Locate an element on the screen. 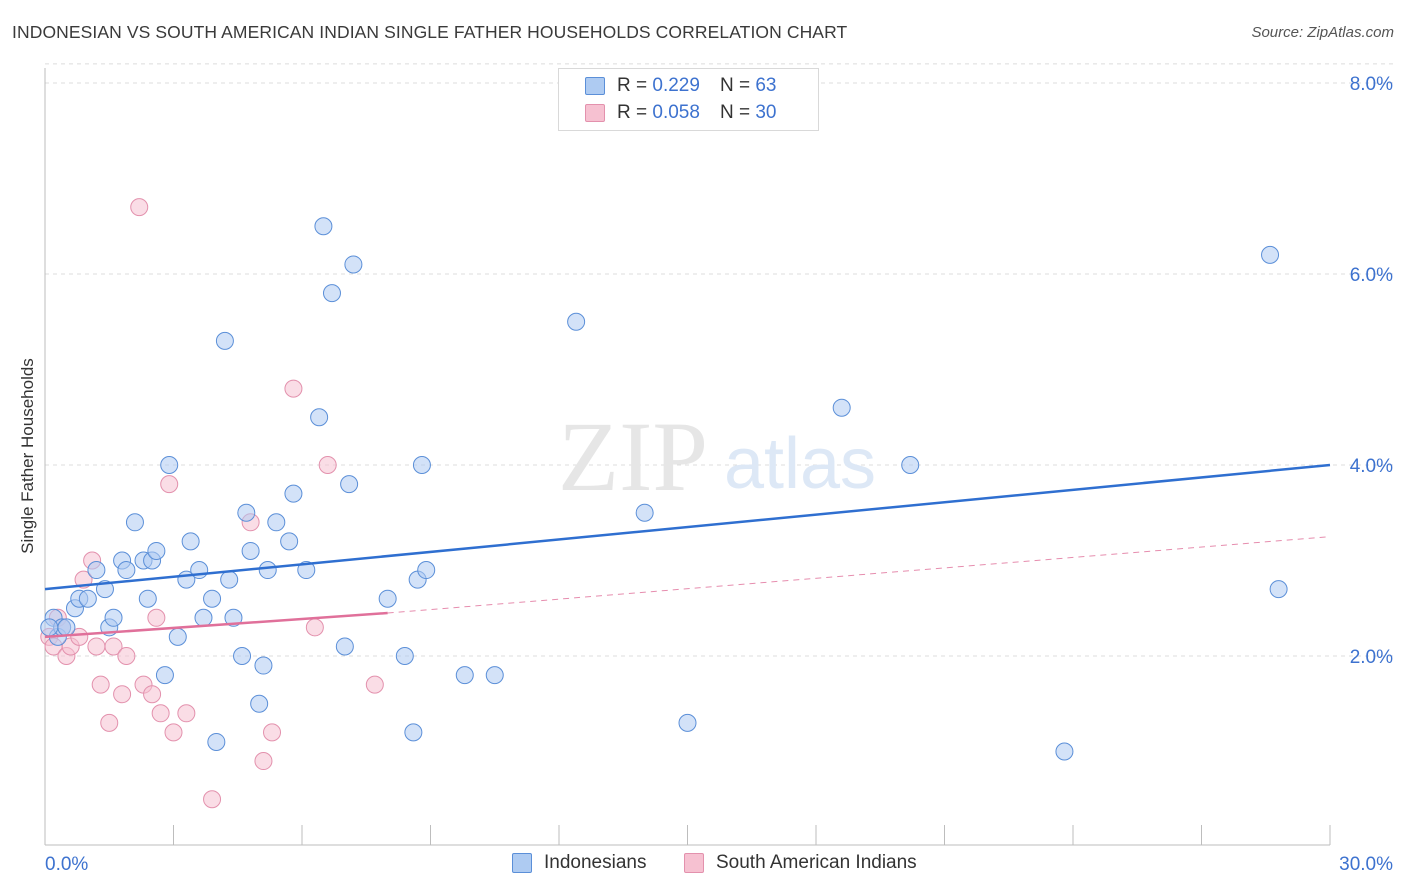  series-legend: Indonesians South American Indians is located at coordinates (703, 865).